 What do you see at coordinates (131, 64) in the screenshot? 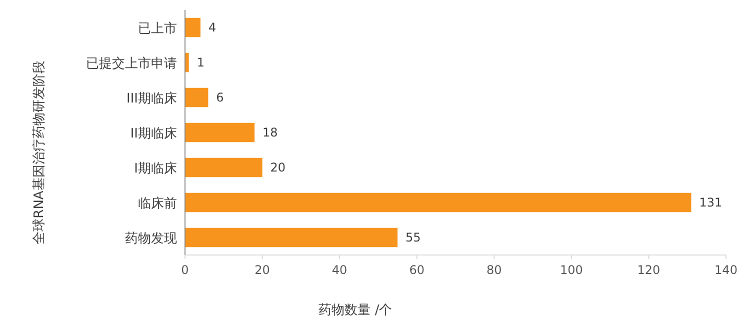
I see `y-tick-label: 已提交上市申请` at bounding box center [131, 64].